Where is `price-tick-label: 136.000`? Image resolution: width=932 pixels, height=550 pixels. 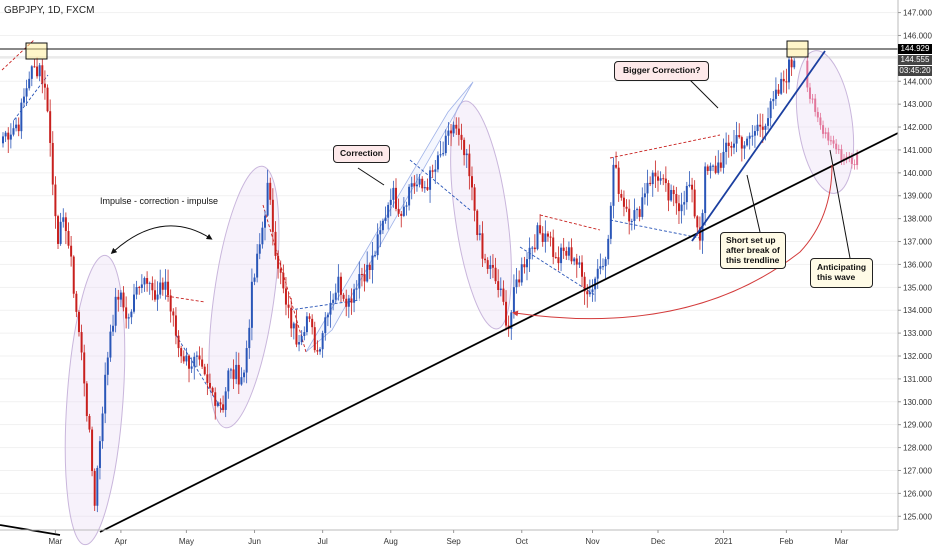 price-tick-label: 136.000 is located at coordinates (917, 264).